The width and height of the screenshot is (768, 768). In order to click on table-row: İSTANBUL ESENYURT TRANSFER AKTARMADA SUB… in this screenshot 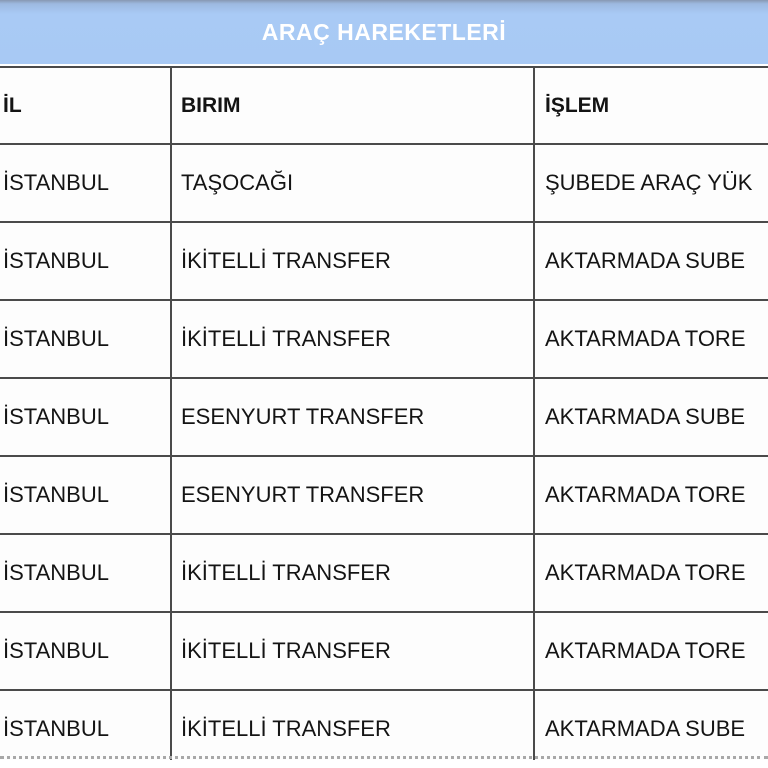, I will do `click(384, 418)`.